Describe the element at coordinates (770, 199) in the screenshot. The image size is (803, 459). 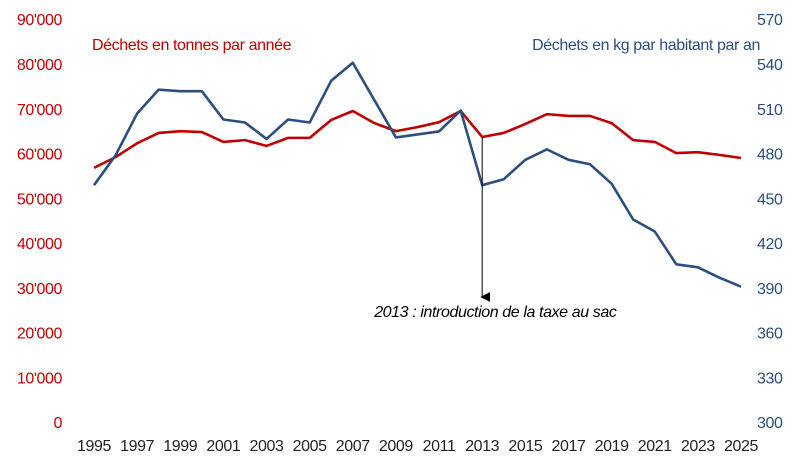
I see `y2-tick-label: 450` at that location.